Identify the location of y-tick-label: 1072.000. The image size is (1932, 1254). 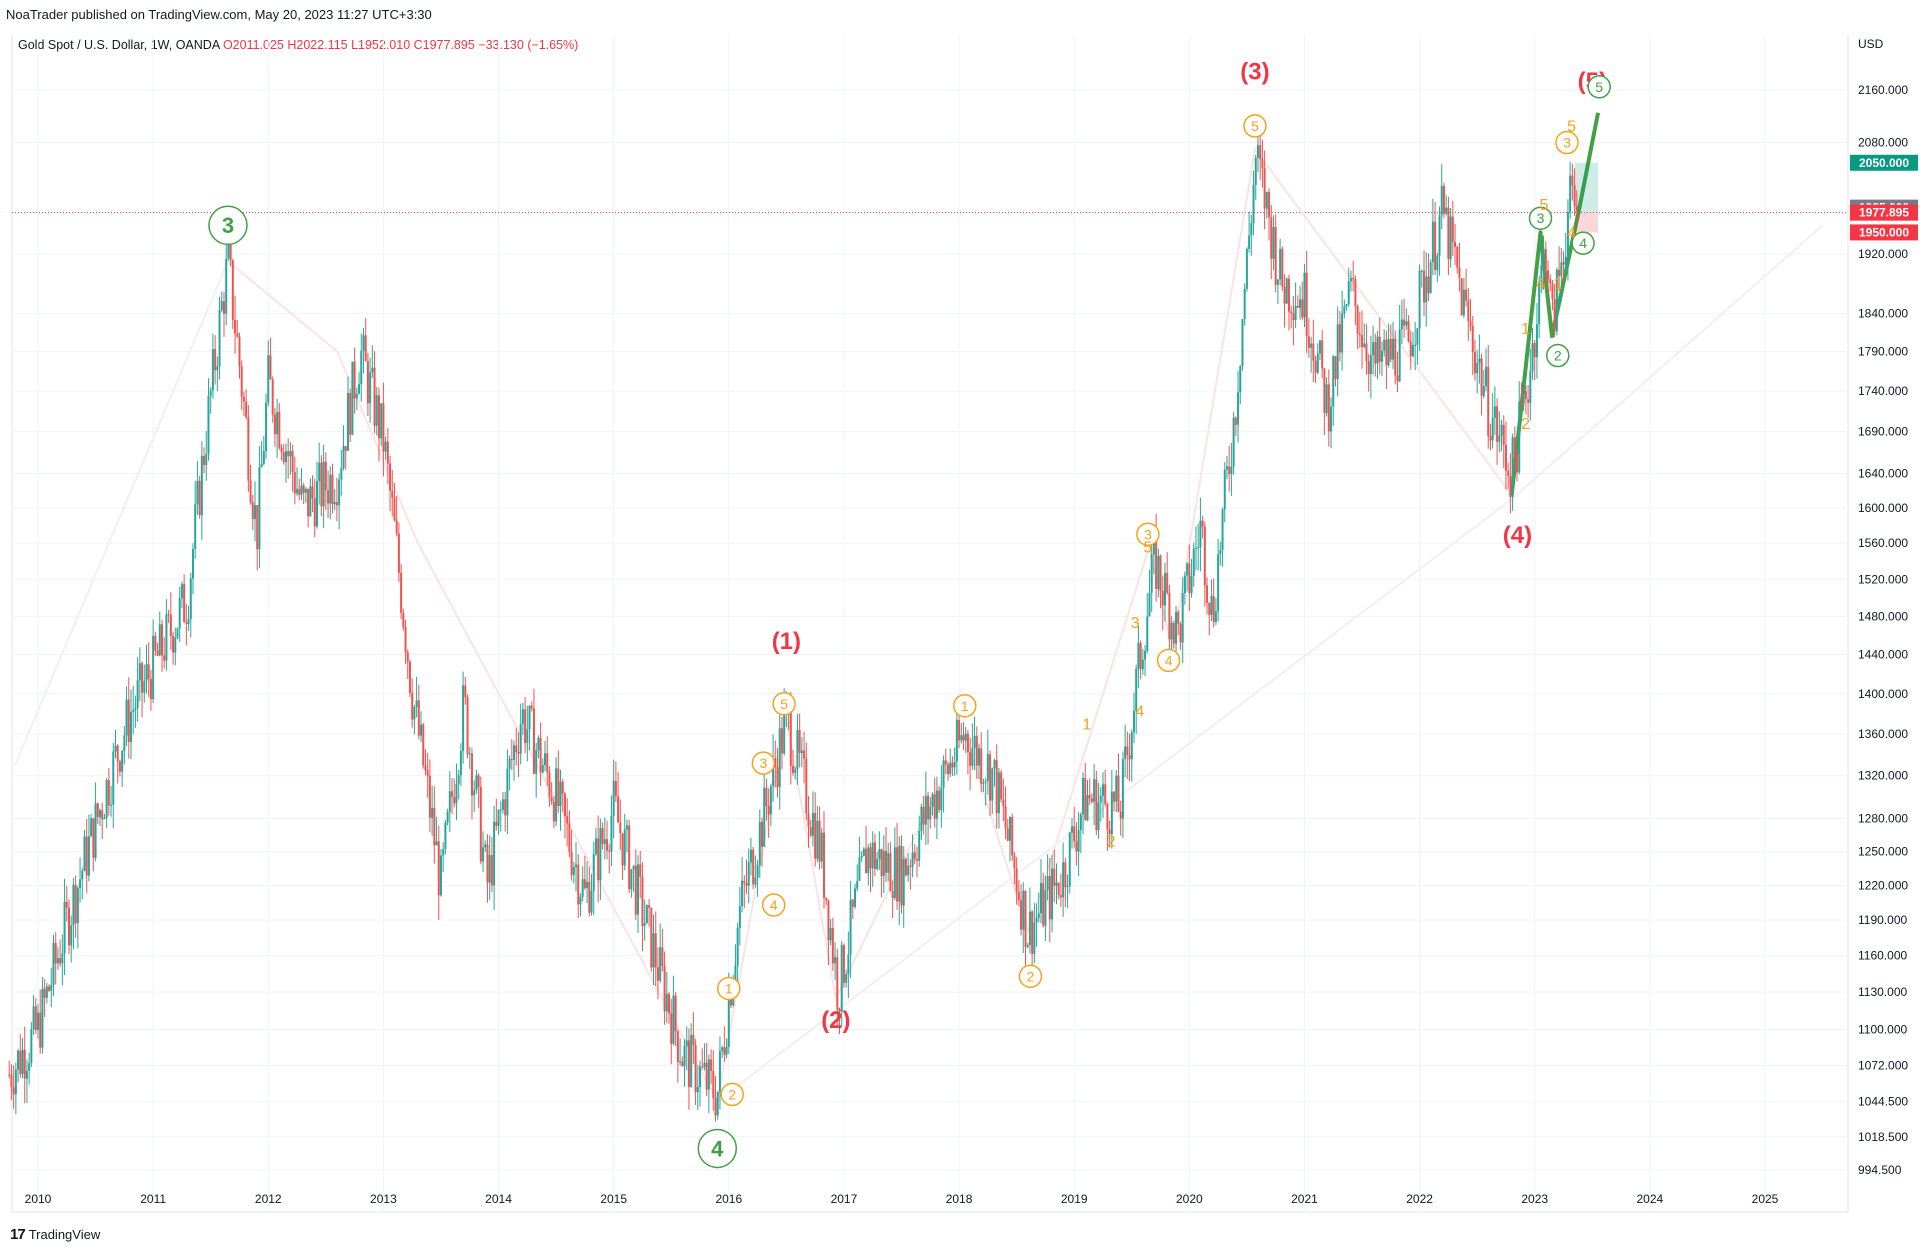
(1883, 1066).